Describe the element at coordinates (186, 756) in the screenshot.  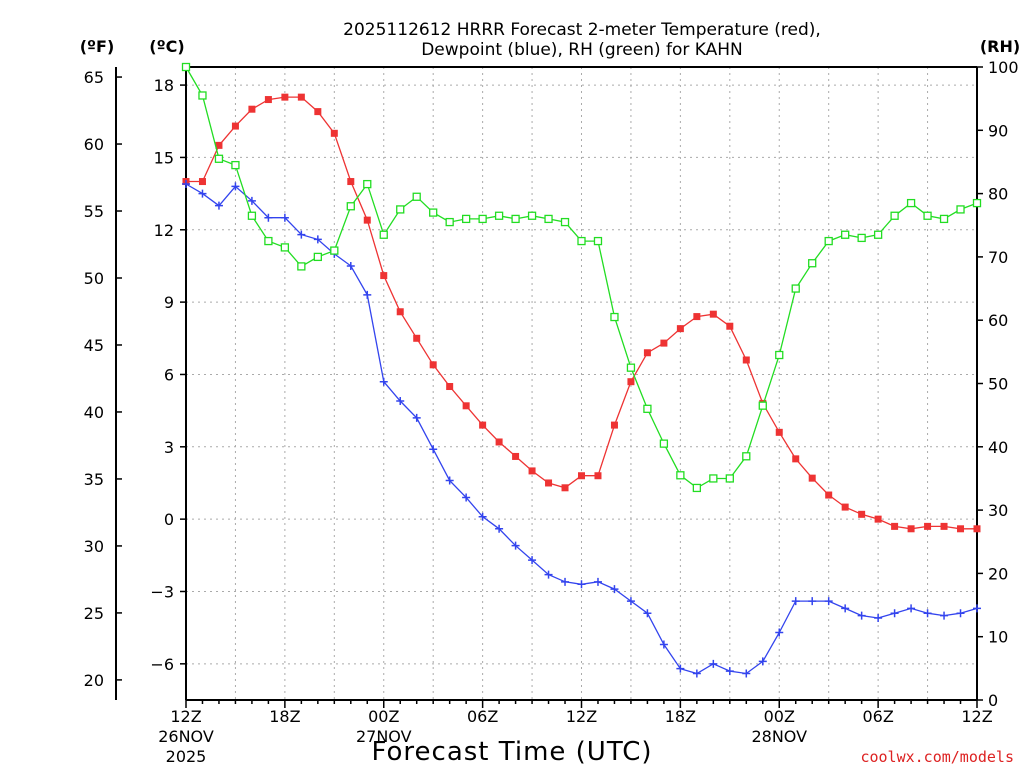
I see `time-tick-year-label: 2025` at that location.